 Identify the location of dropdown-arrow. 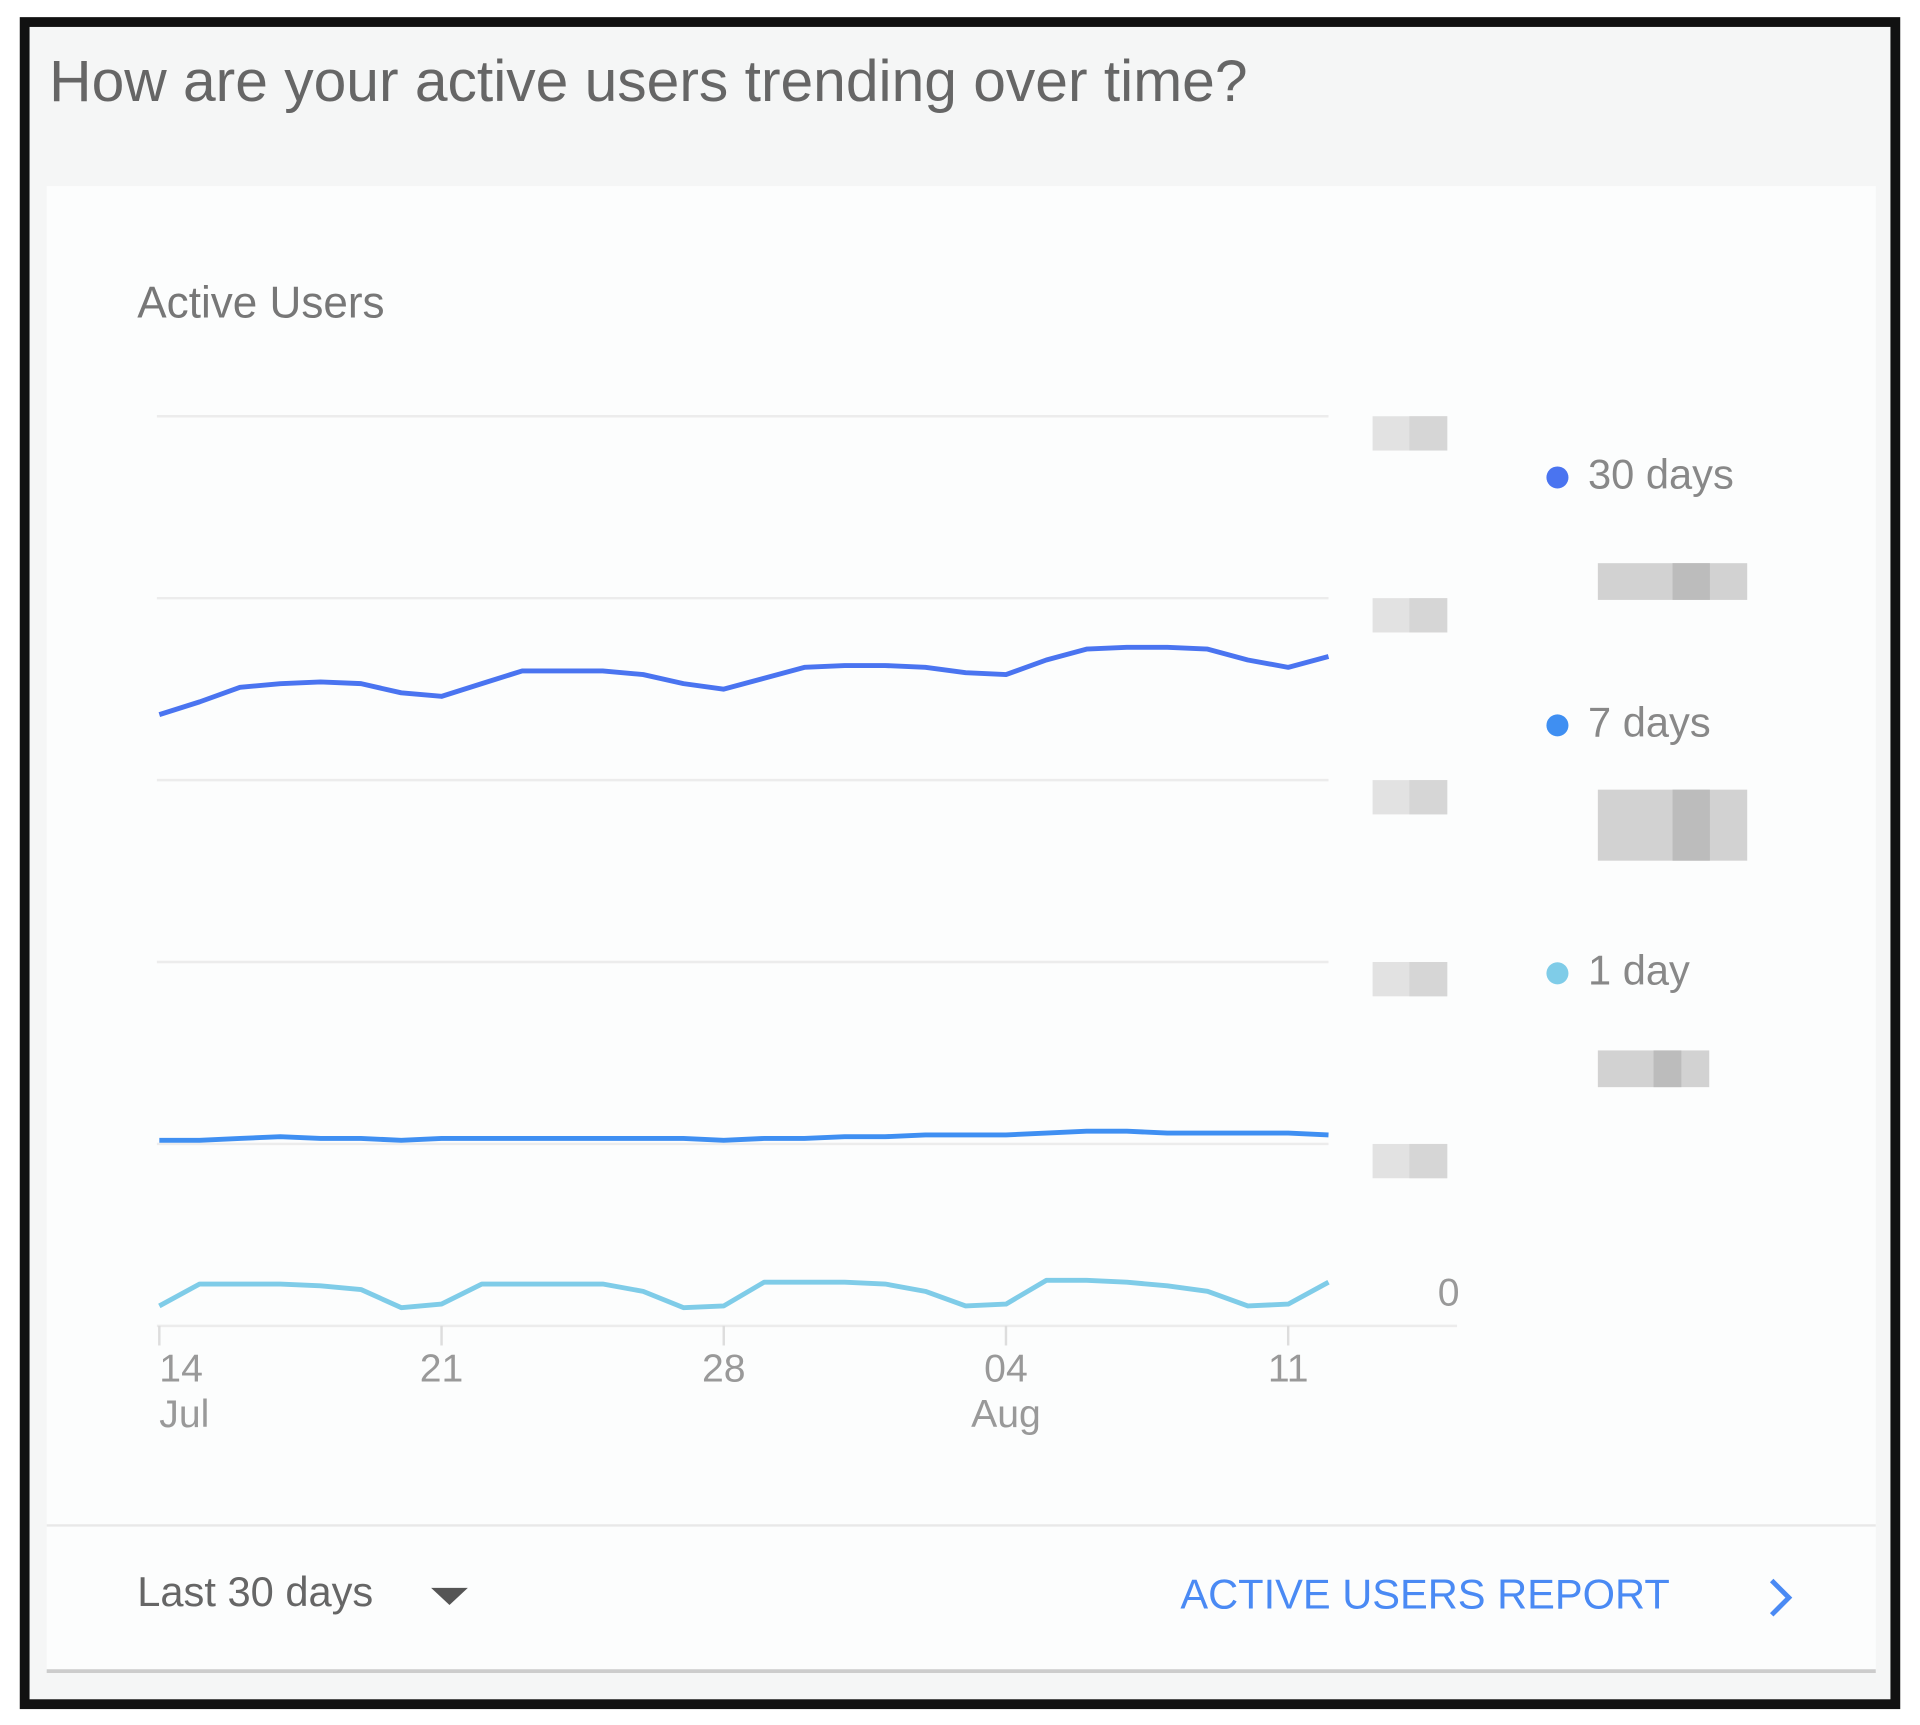
(449, 1596).